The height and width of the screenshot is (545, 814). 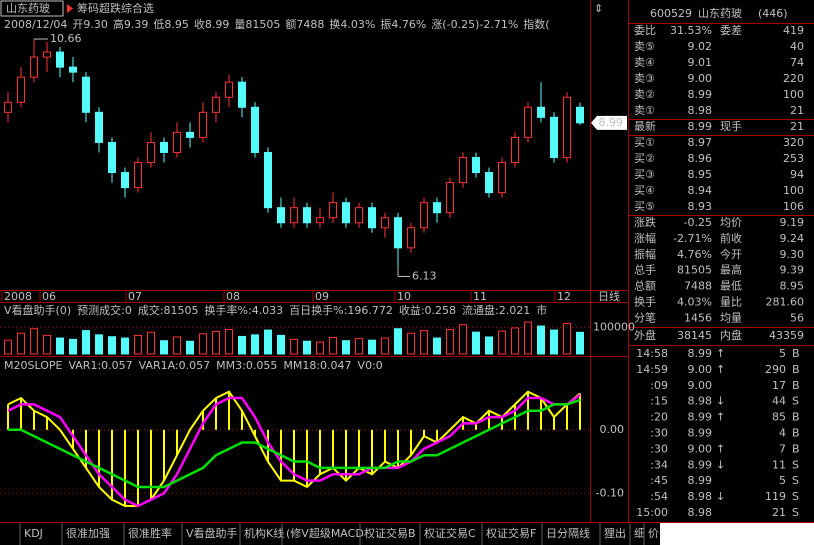 I want to click on indicator-header: VAR1A:0.057, so click(x=175, y=365).